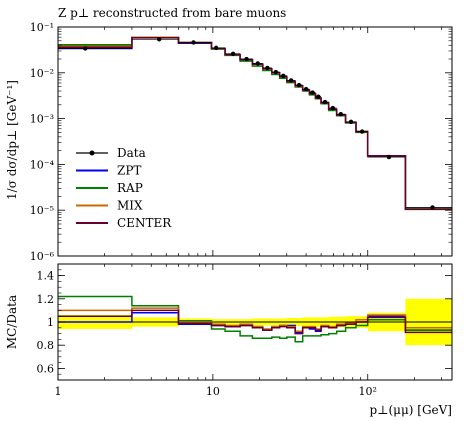  I want to click on ratio-line-rap, so click(255, 319).